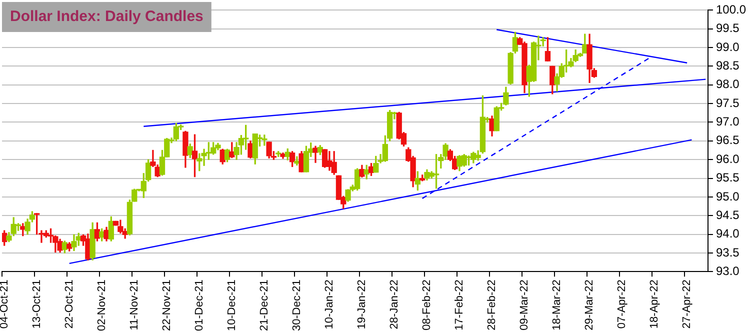 The height and width of the screenshot is (334, 753). What do you see at coordinates (524, 305) in the screenshot?
I see `x-tick-label: 09-Mar-22` at bounding box center [524, 305].